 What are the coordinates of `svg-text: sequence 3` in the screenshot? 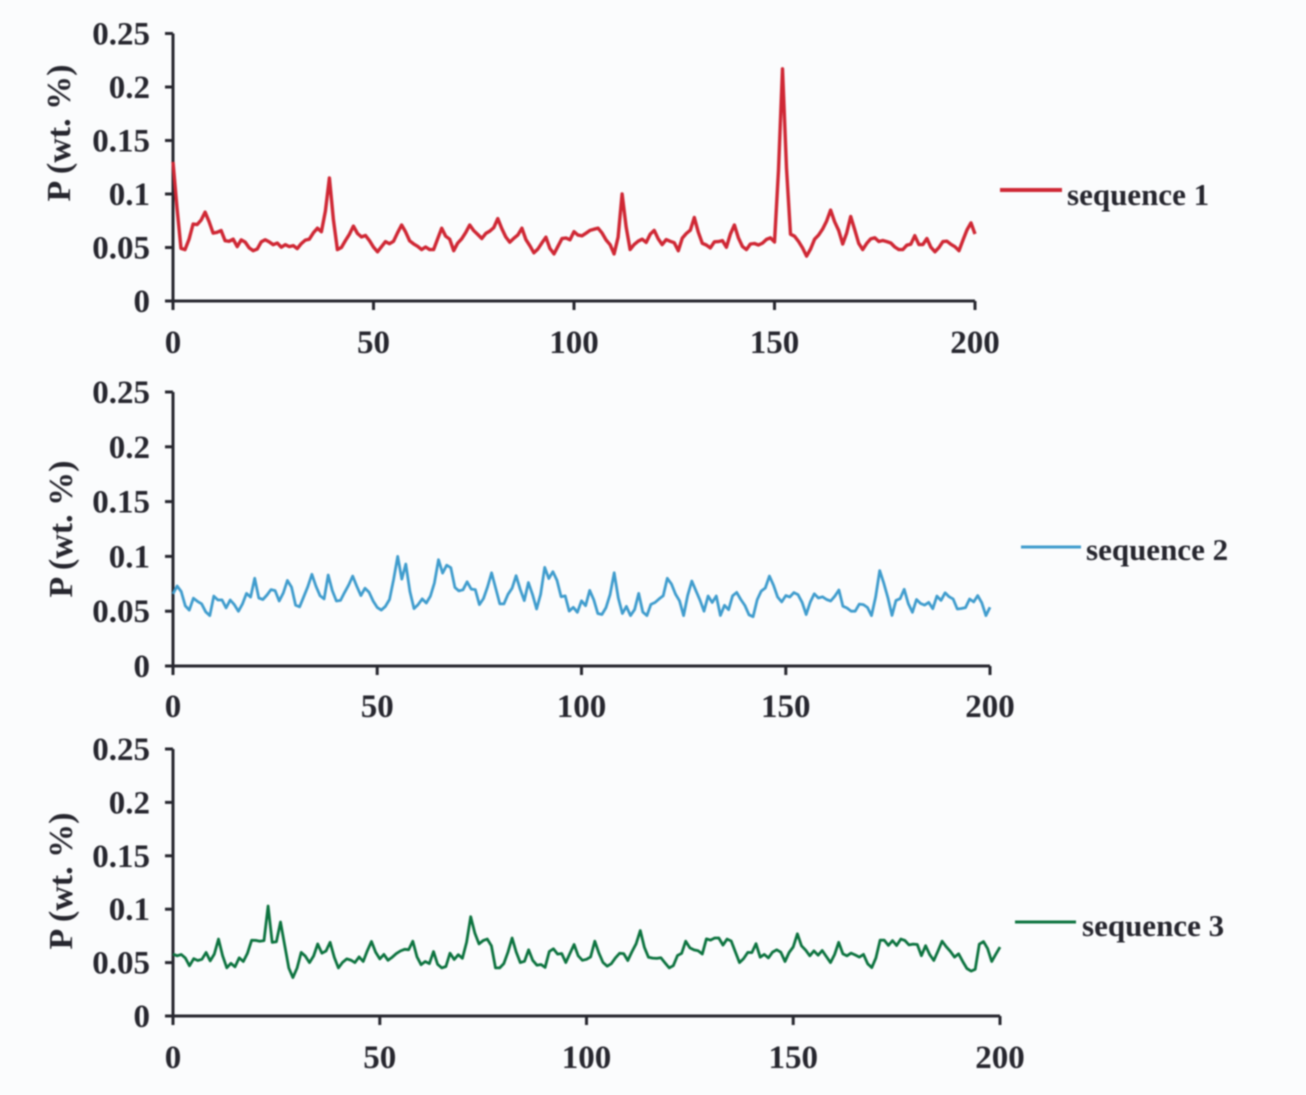 It's located at (1153, 925).